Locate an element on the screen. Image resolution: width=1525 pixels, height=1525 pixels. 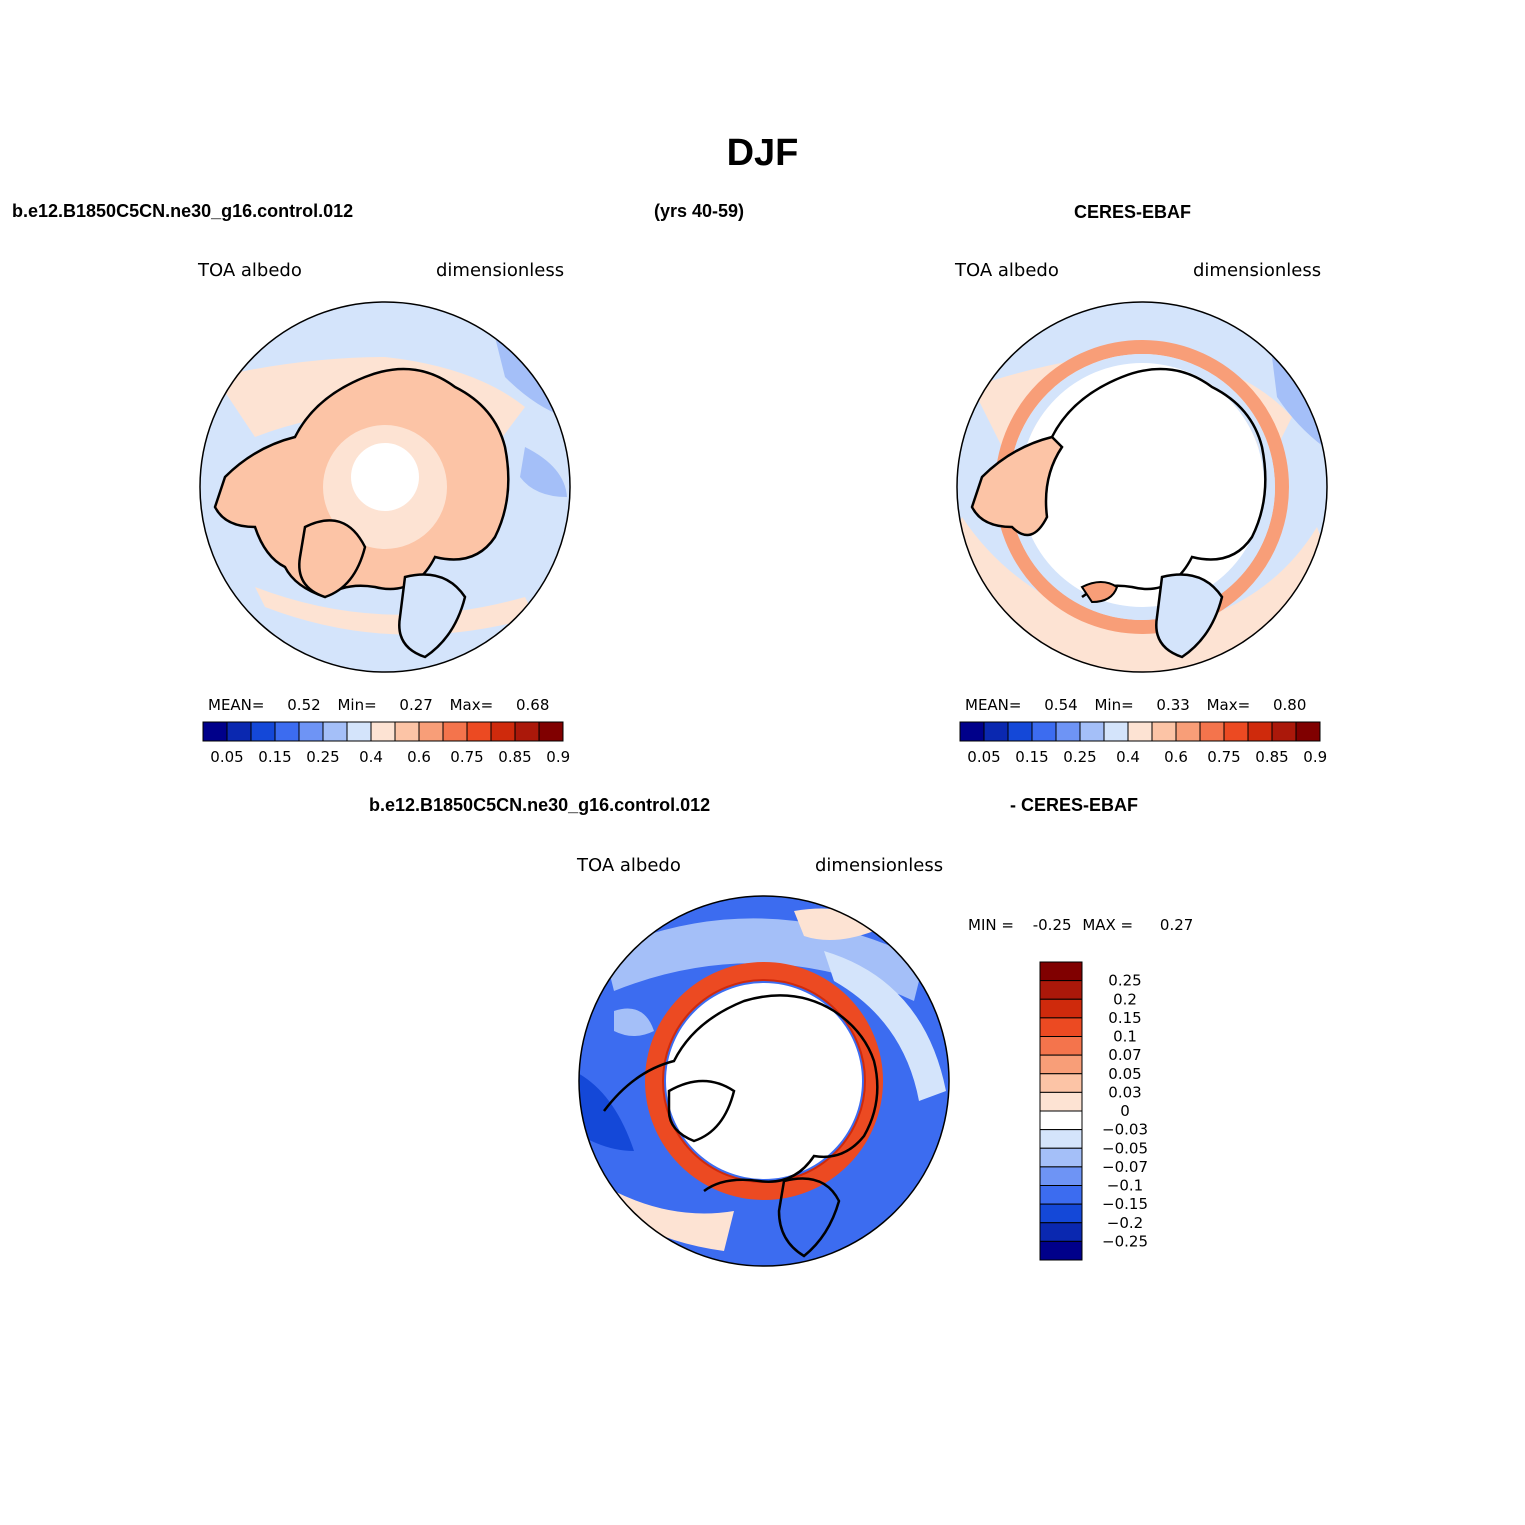
panel3-light-band2 is located at coordinates (885, 1026).